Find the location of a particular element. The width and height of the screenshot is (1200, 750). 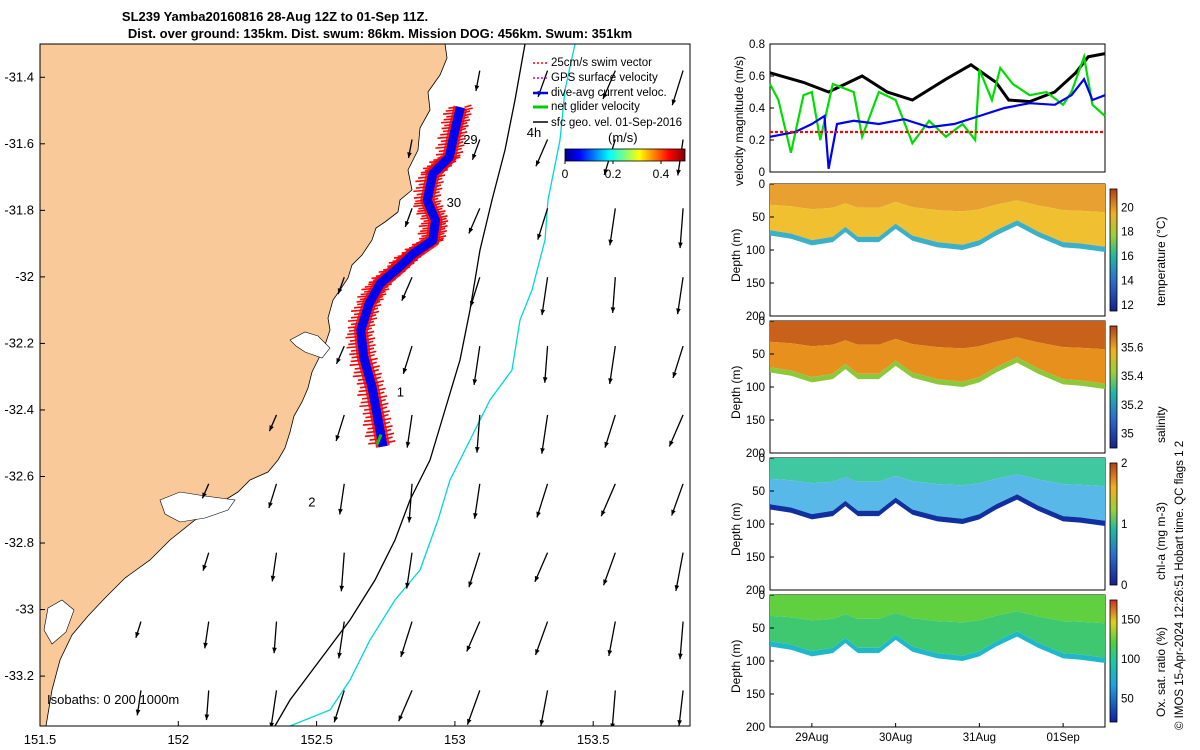

section-colorbar-tick: 16 is located at coordinates (1127, 257).